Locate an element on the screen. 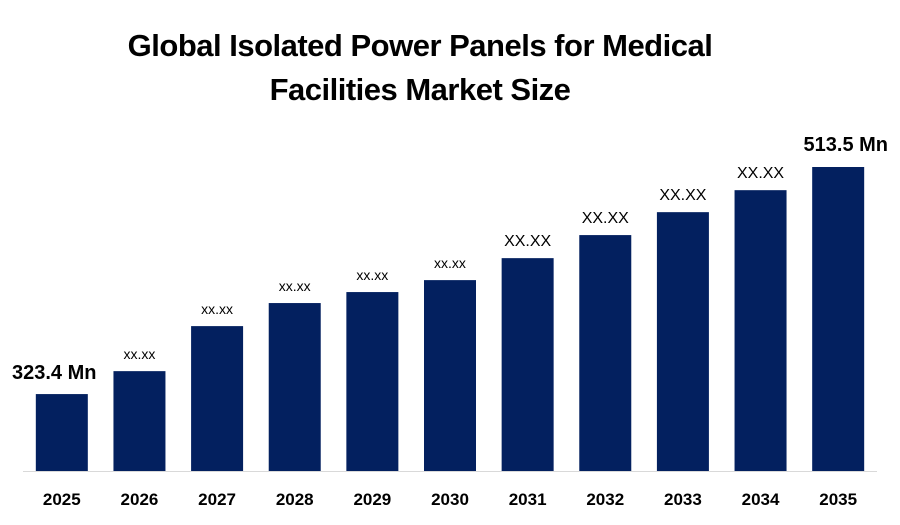  bar-2028 is located at coordinates (294, 387).